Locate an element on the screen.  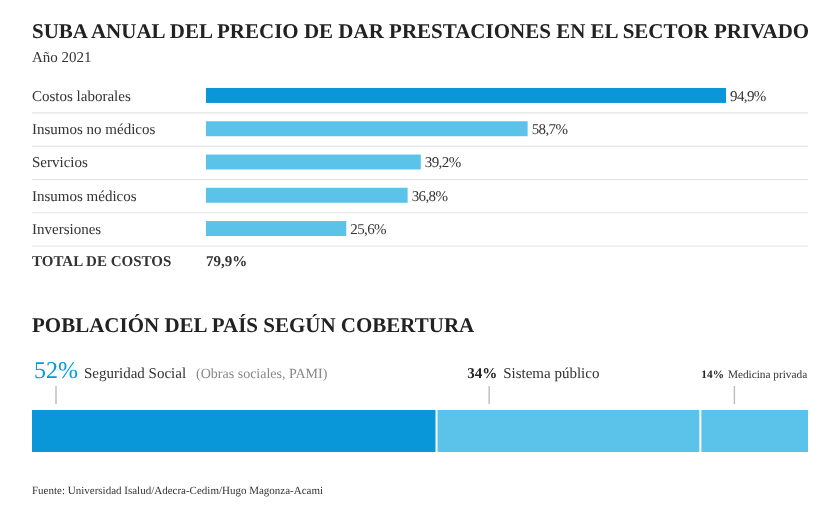
data-label: 52% is located at coordinates (56, 370).